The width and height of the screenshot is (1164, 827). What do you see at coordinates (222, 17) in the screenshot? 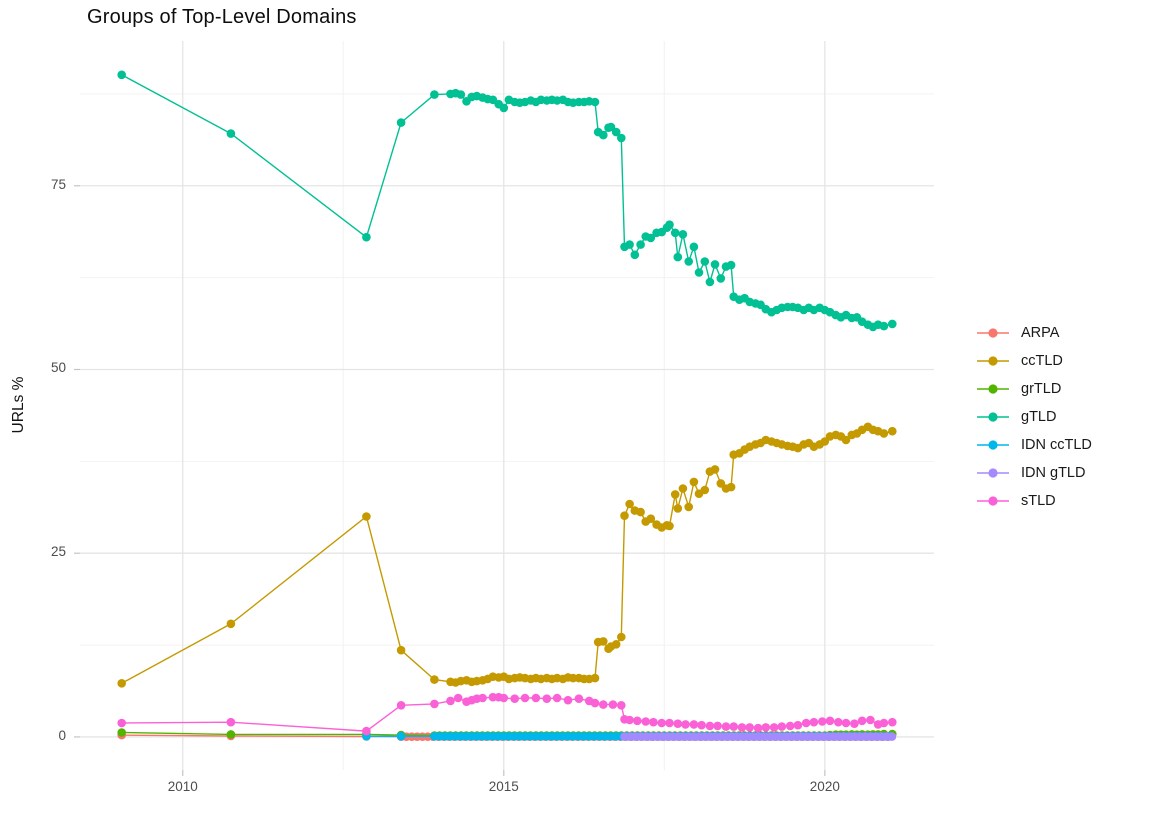
I see `chart-title: Groups of Top-Level Domains` at bounding box center [222, 17].